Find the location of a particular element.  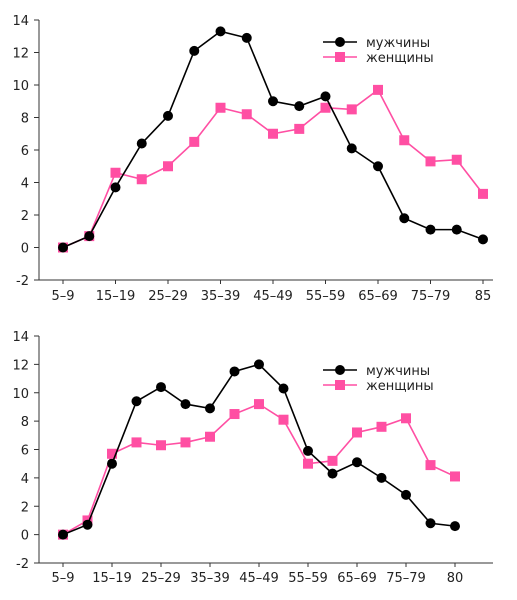

x-tick-label: 15–19 is located at coordinates (116, 296).